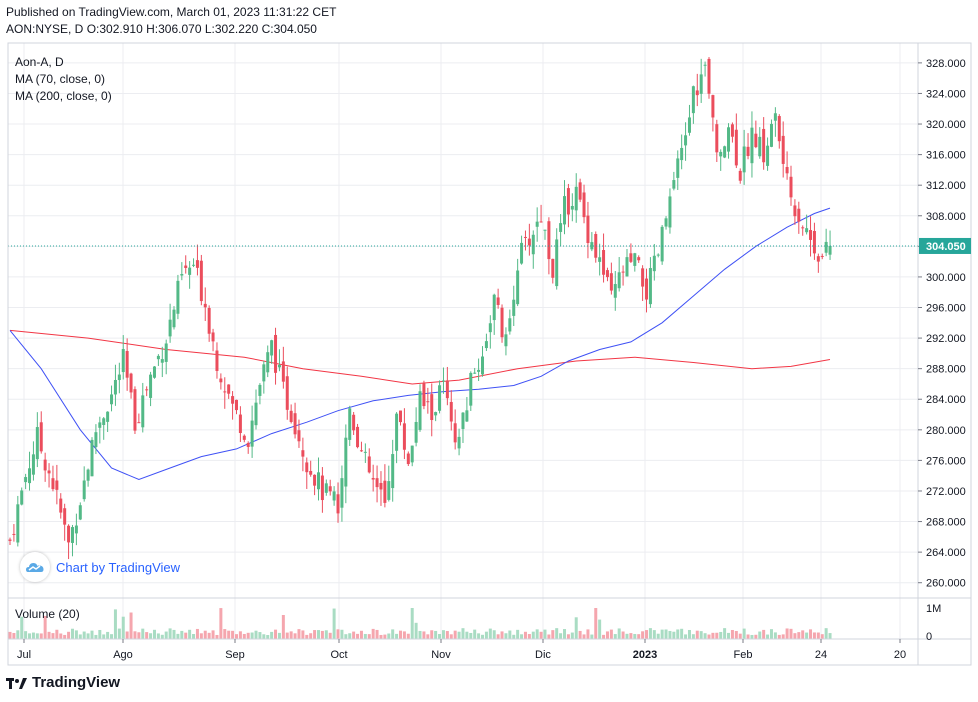 The width and height of the screenshot is (978, 702). I want to click on x-tick-label: Nov, so click(441, 655).